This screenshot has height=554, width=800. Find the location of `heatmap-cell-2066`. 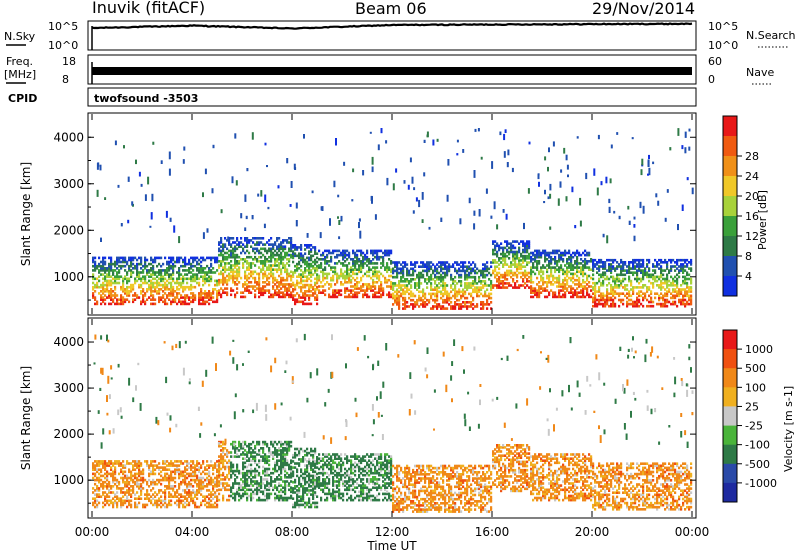

heatmap-cell-2066 is located at coordinates (399, 292).